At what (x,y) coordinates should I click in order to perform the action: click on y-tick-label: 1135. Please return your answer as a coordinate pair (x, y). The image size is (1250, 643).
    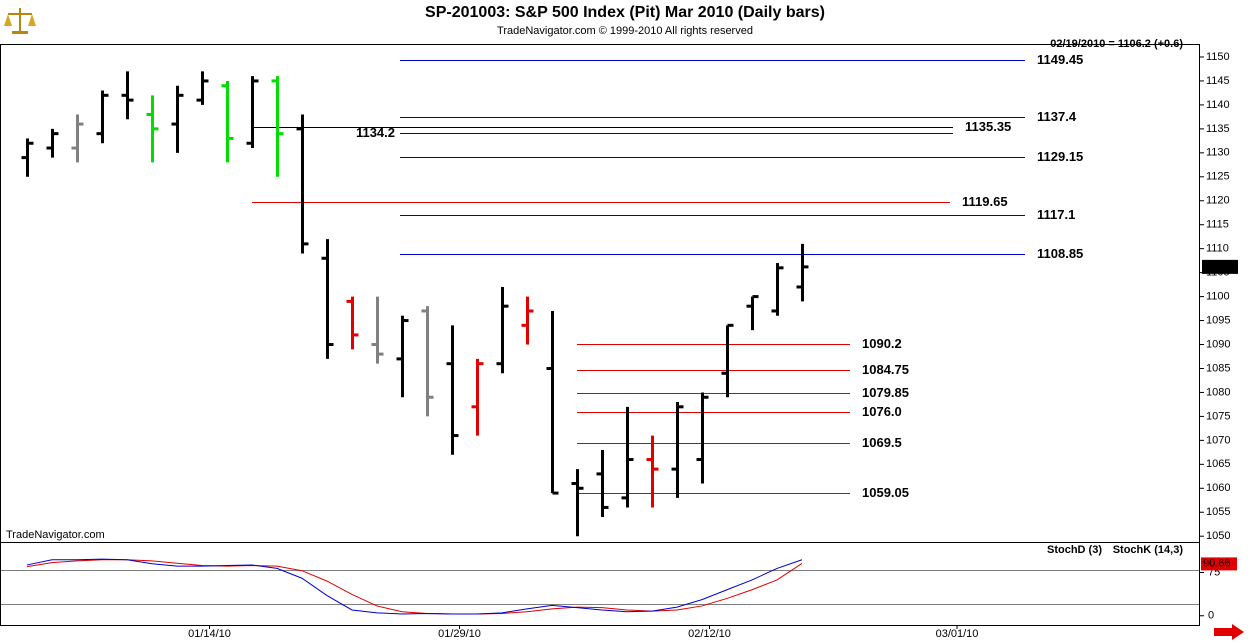
    Looking at the image, I should click on (1218, 129).